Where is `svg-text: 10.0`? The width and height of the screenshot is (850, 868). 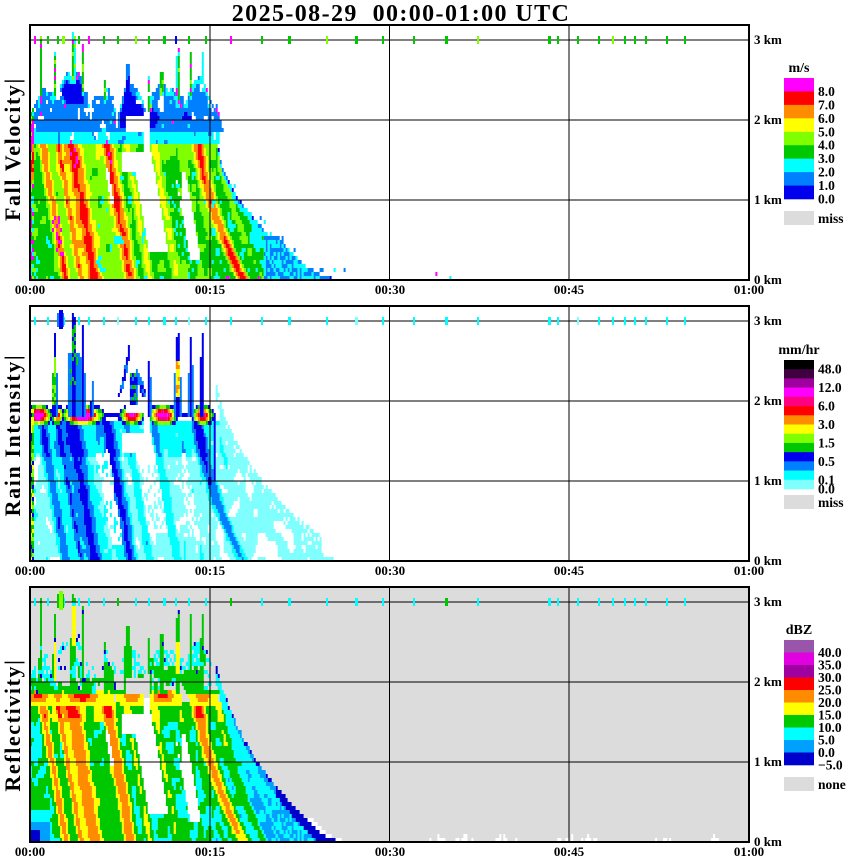
svg-text: 10.0 is located at coordinates (830, 727).